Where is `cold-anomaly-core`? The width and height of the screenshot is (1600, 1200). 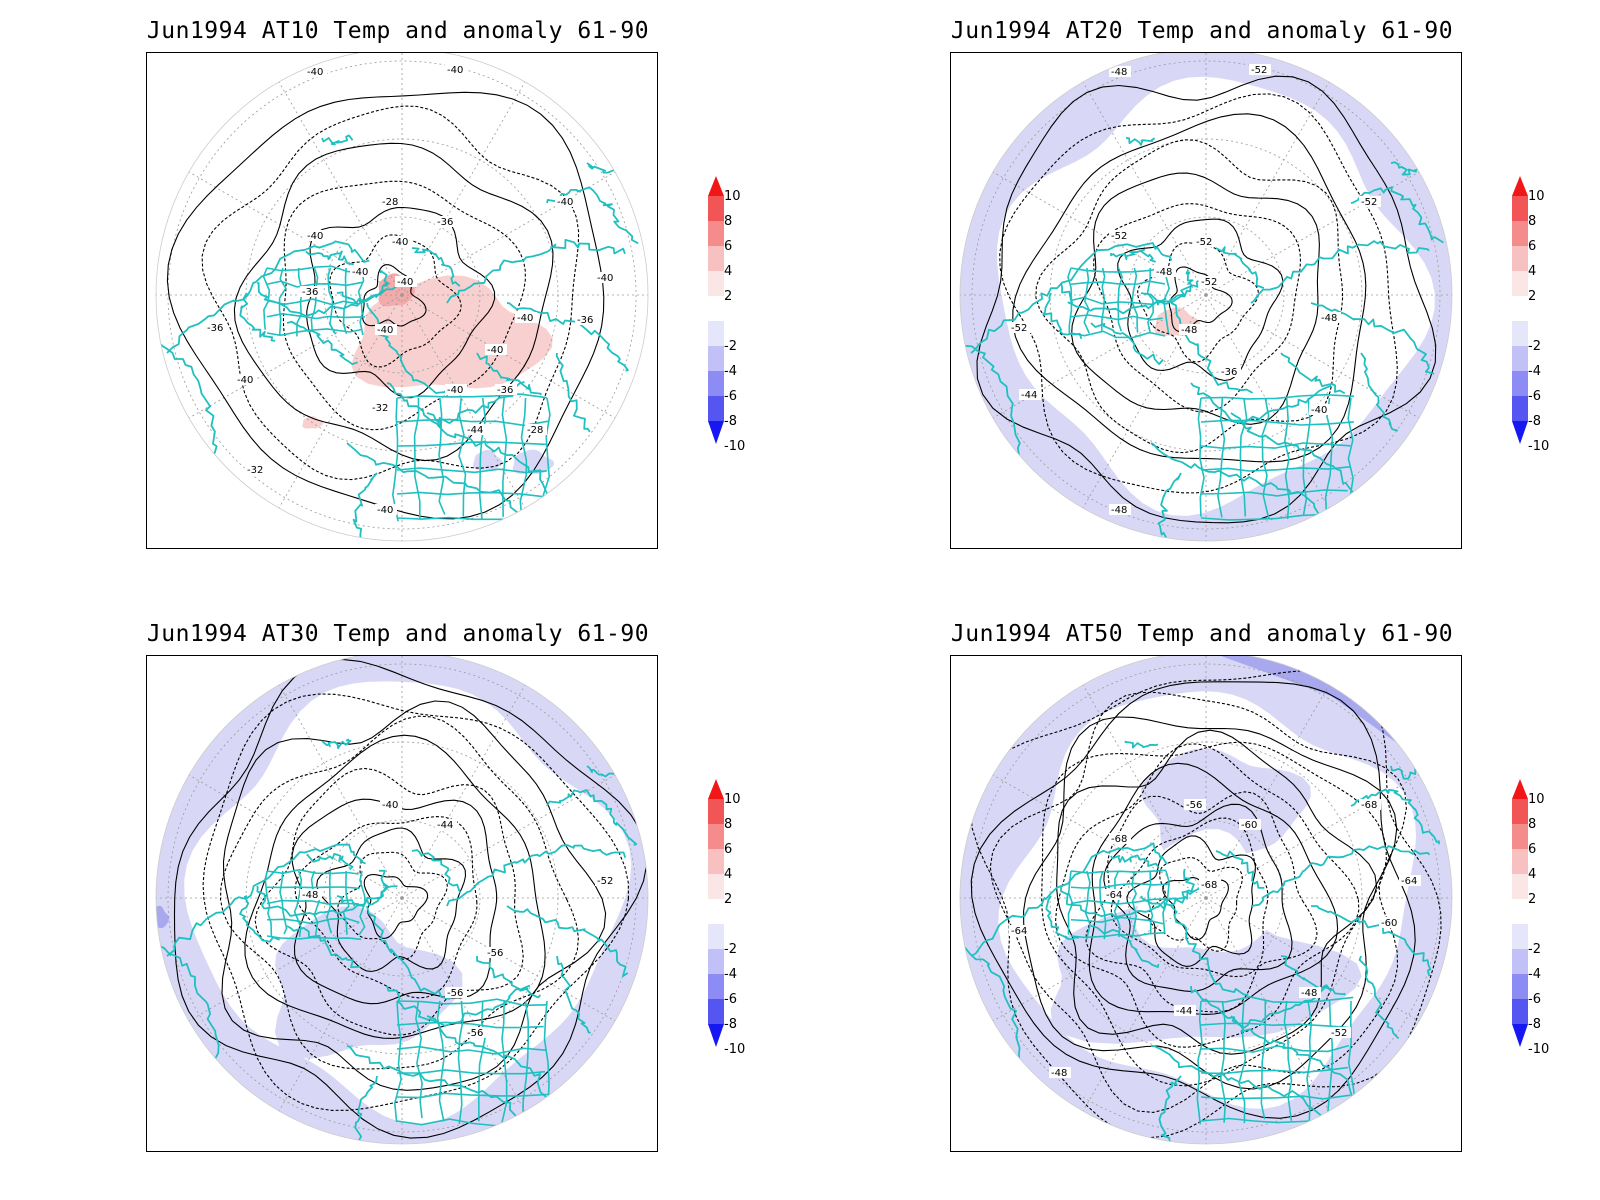 cold-anomaly-core is located at coordinates (162, 917).